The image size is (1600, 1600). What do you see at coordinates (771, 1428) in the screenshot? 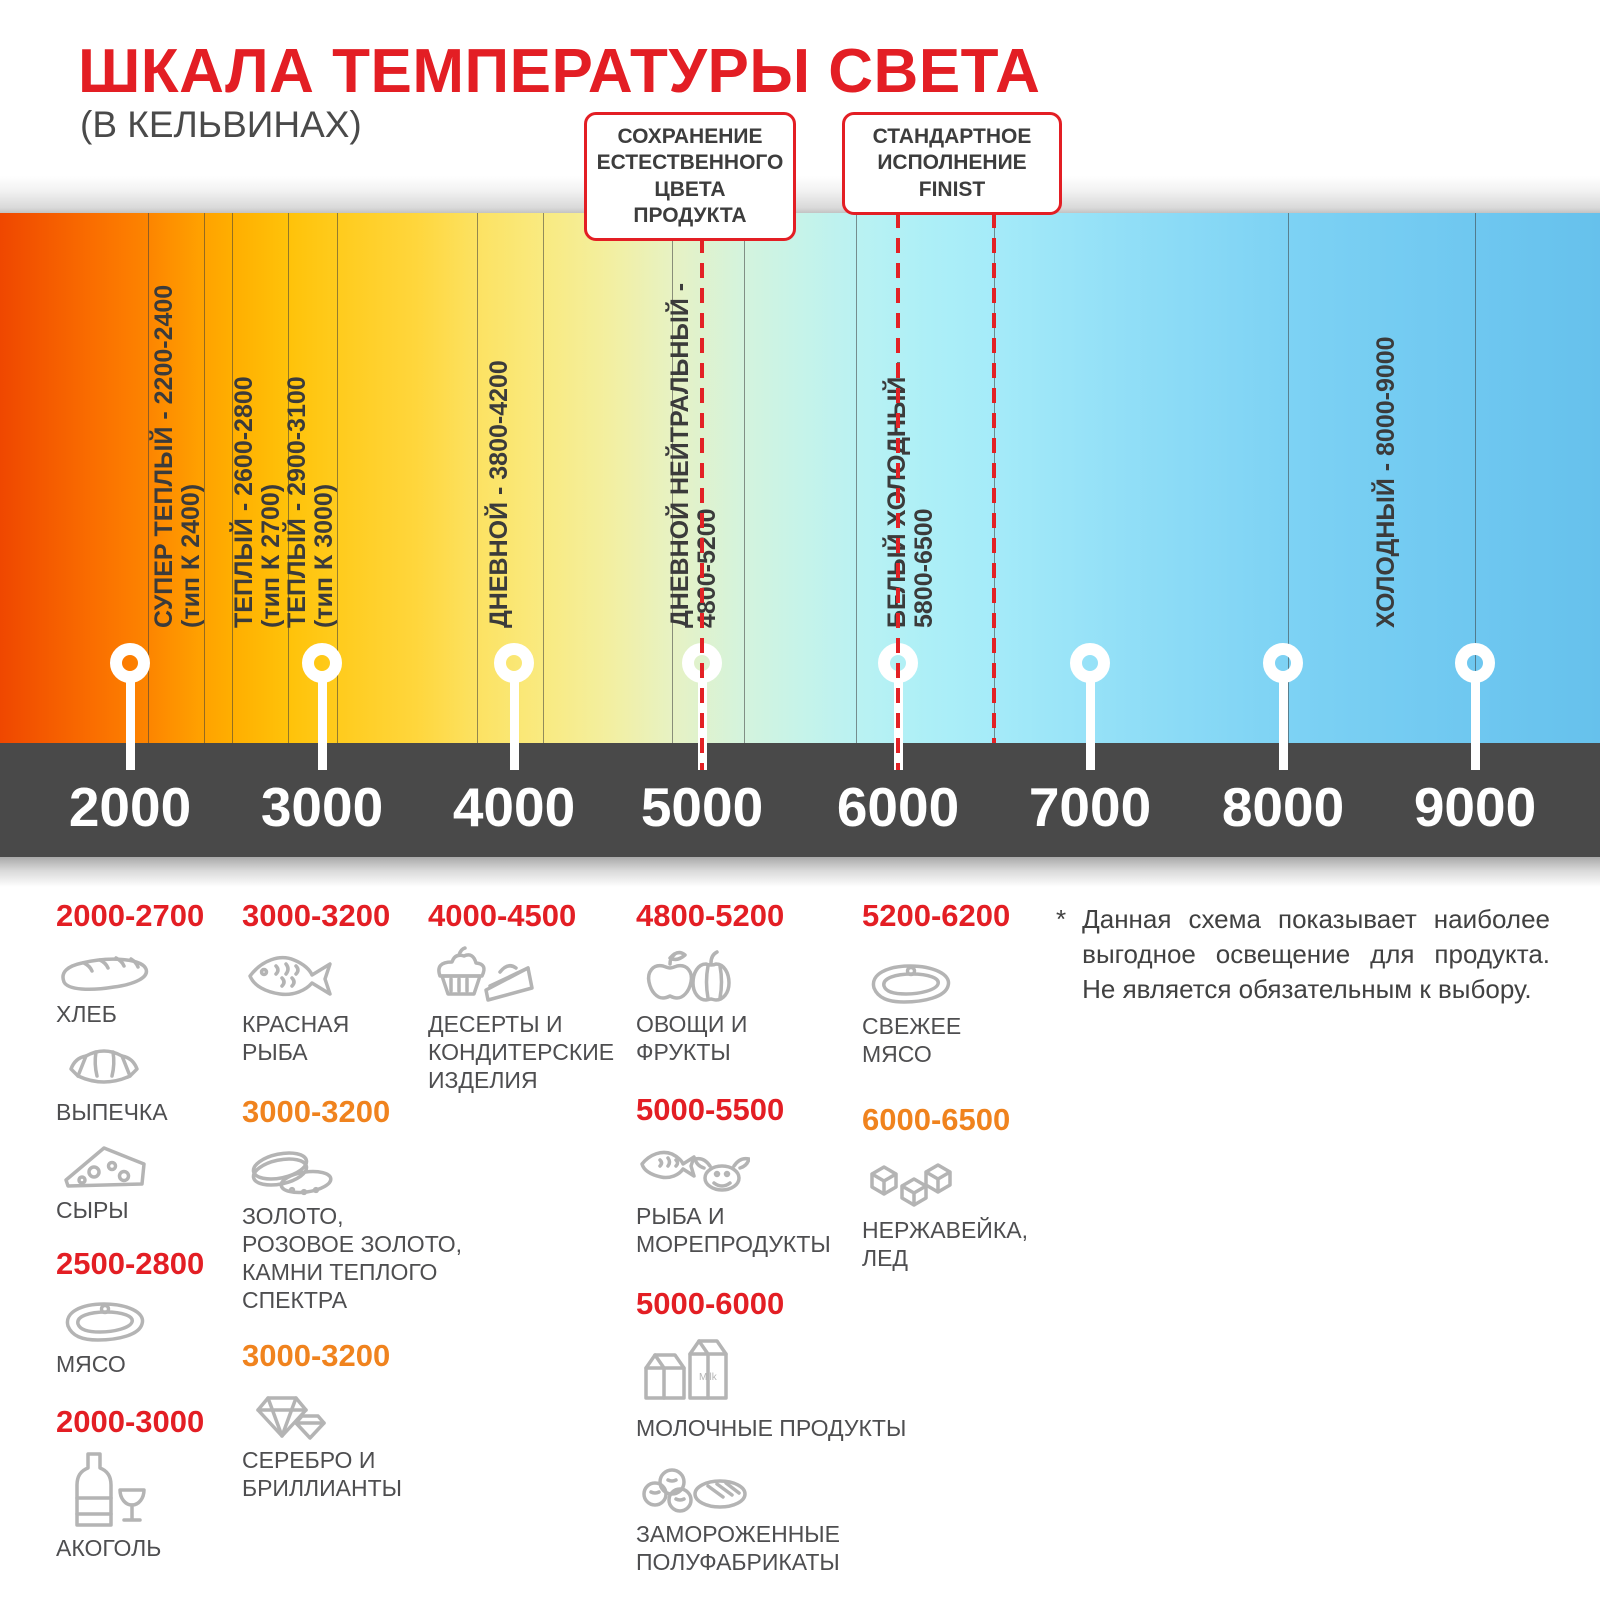
I see `product-label: МОЛОЧНЫЕ ПРОДУКТЫ` at bounding box center [771, 1428].